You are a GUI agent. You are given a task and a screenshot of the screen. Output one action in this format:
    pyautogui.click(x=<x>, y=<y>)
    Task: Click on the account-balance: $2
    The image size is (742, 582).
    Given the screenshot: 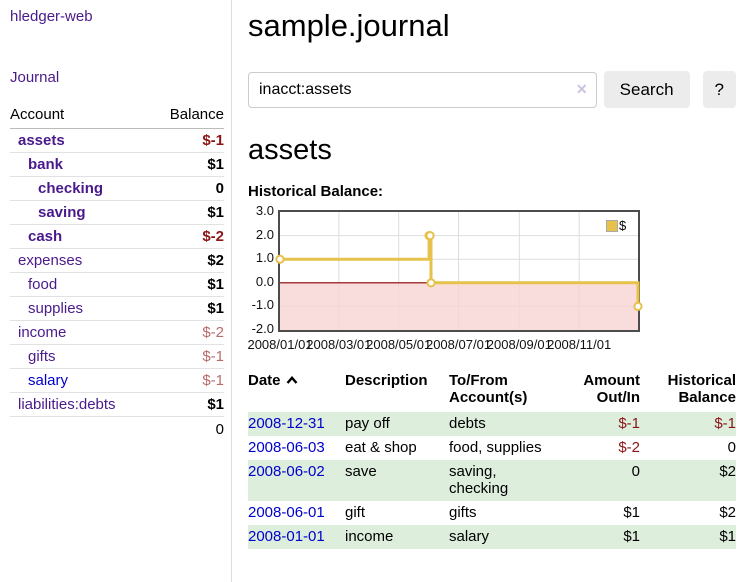 What is the action you would take?
    pyautogui.click(x=187, y=260)
    